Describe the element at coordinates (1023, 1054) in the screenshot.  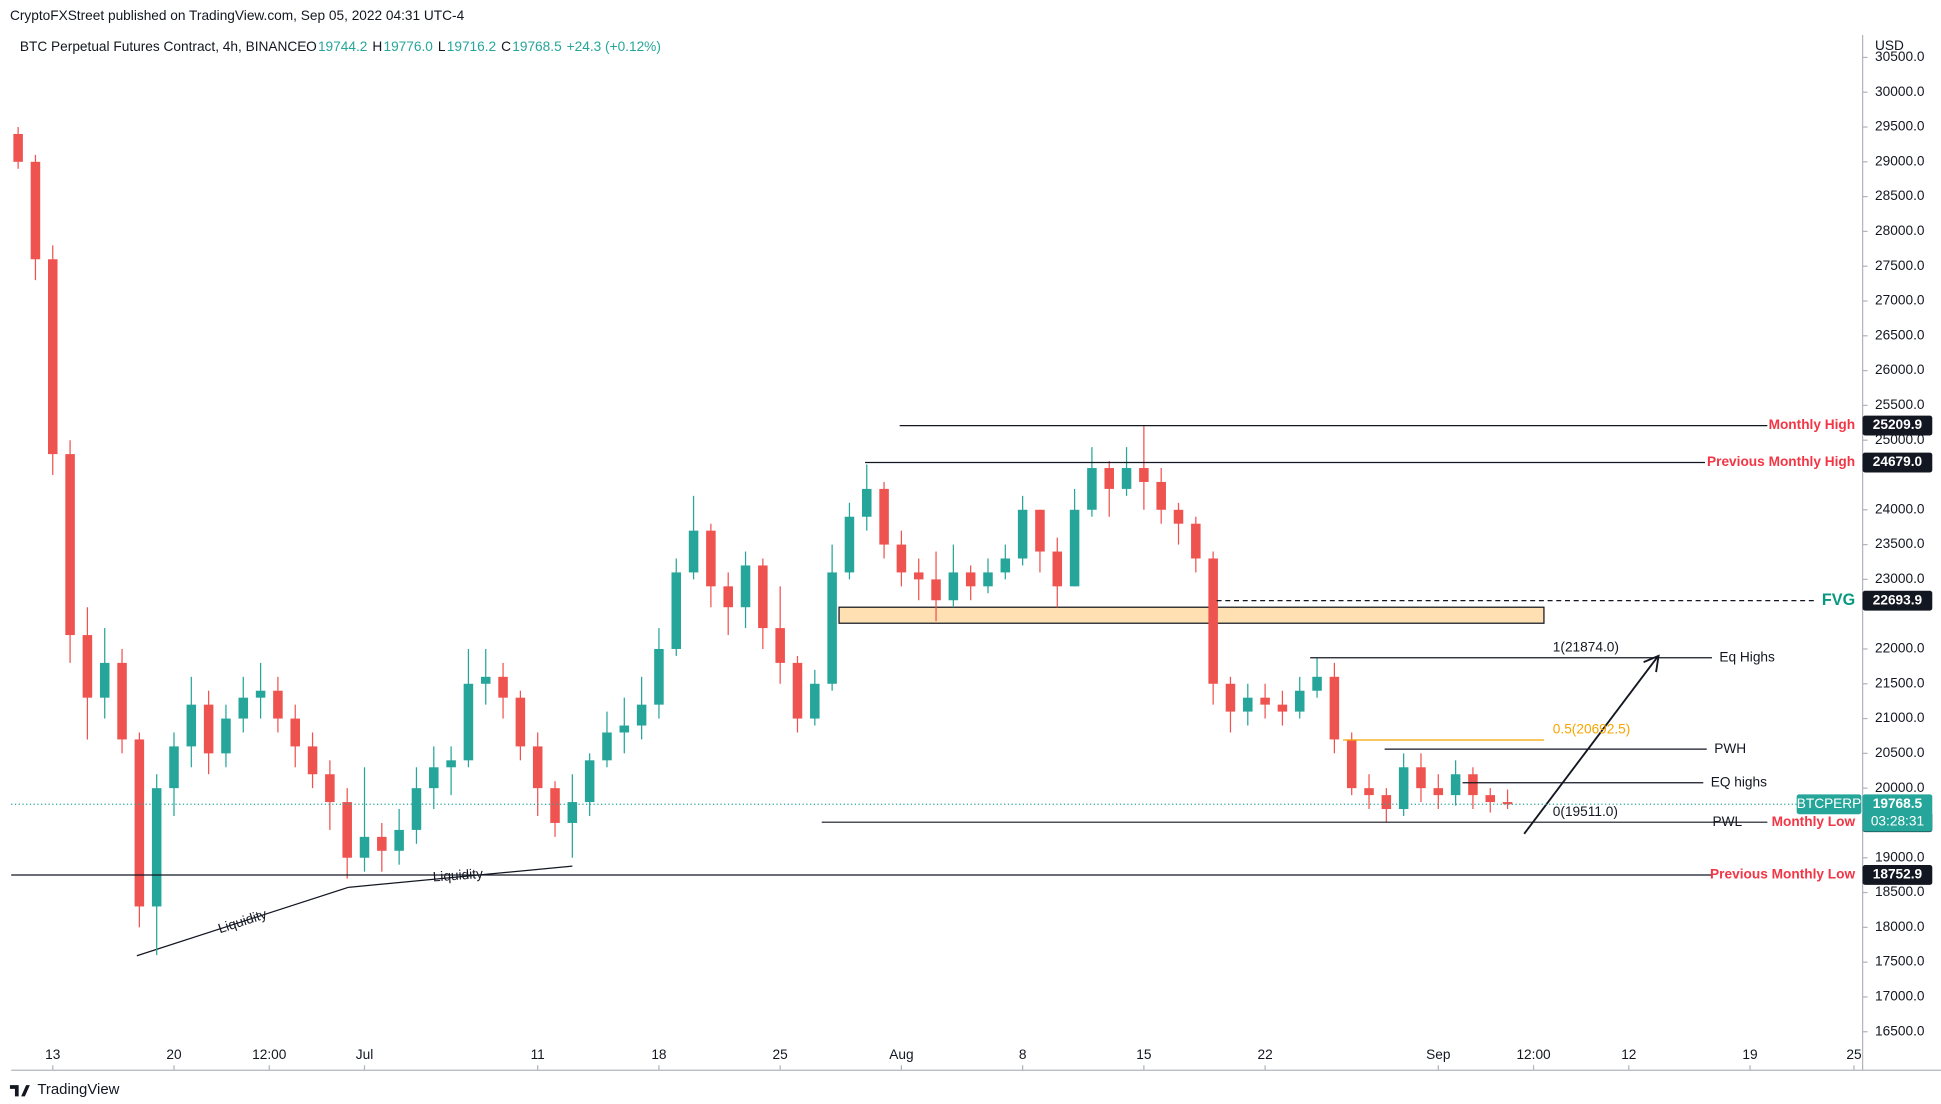
I see `x-tick-label: 8` at that location.